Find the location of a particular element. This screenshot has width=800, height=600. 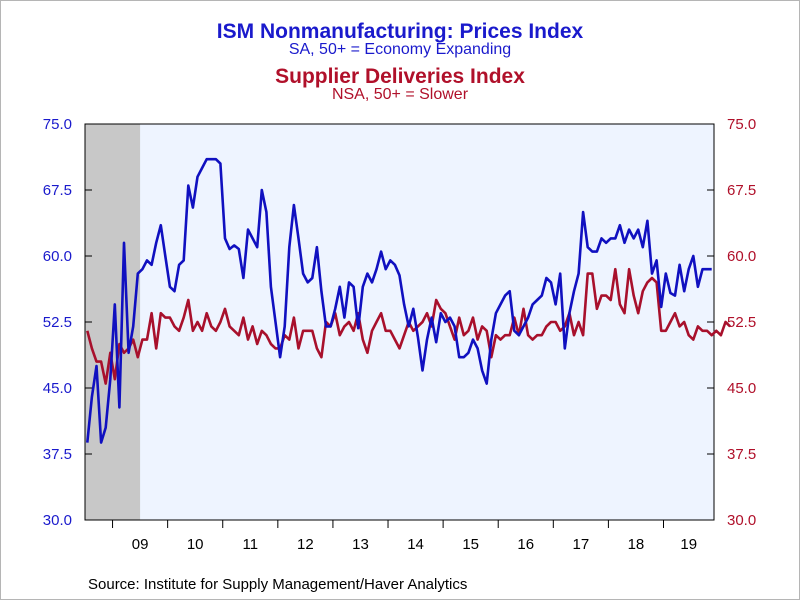

right-axis-tick-label: 37.5 is located at coordinates (741, 454).